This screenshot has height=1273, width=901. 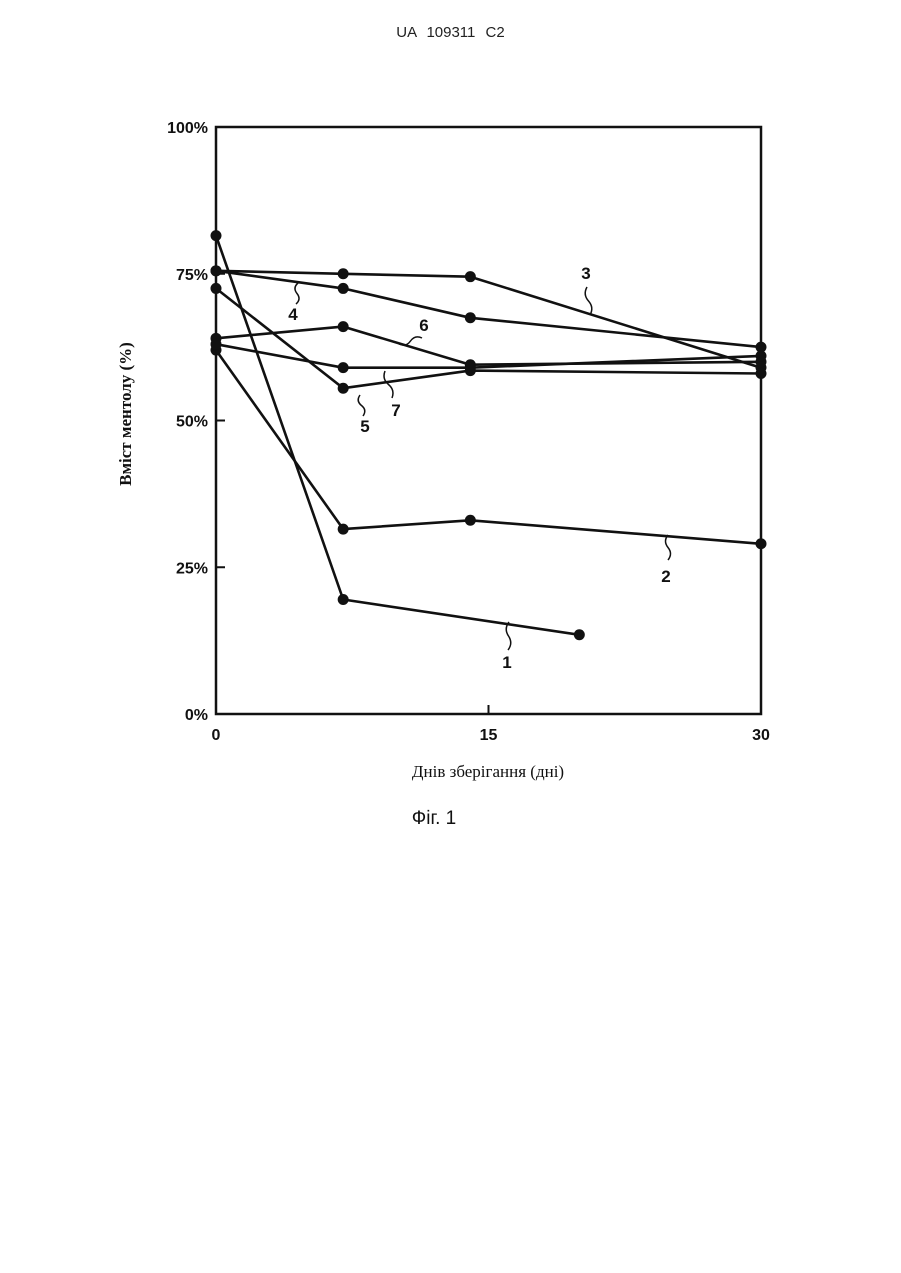 What do you see at coordinates (192, 568) in the screenshot?
I see `y-tick-label: 25%` at bounding box center [192, 568].